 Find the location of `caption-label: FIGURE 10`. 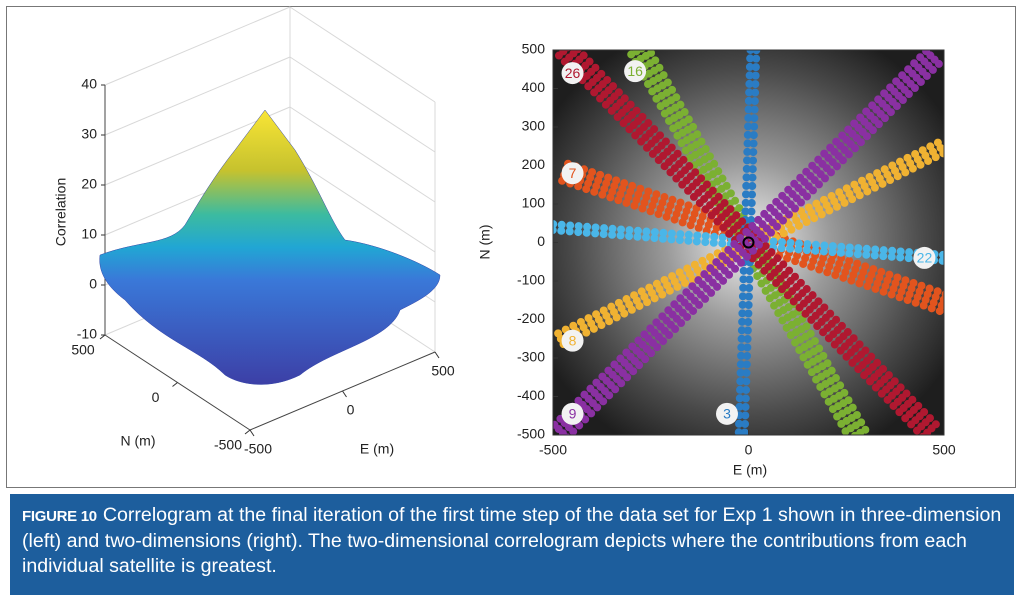

caption-label: FIGURE 10 is located at coordinates (59, 516).